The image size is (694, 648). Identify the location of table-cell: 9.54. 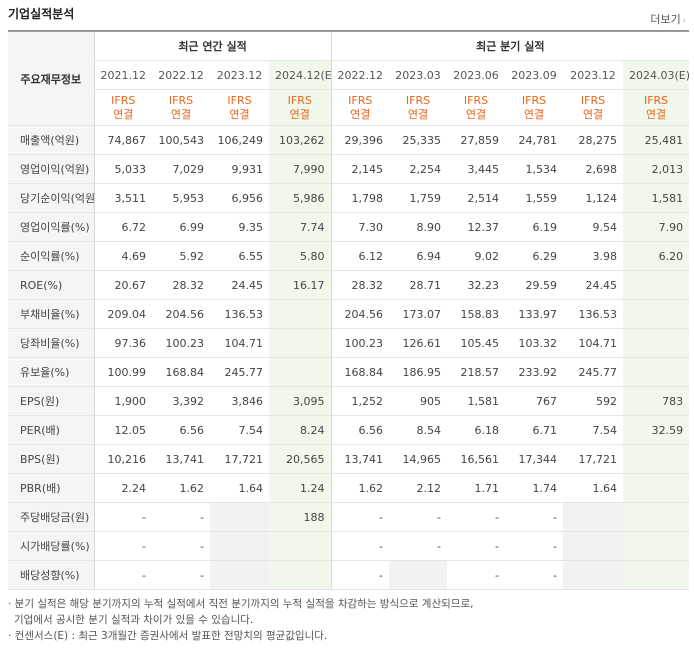
(593, 227).